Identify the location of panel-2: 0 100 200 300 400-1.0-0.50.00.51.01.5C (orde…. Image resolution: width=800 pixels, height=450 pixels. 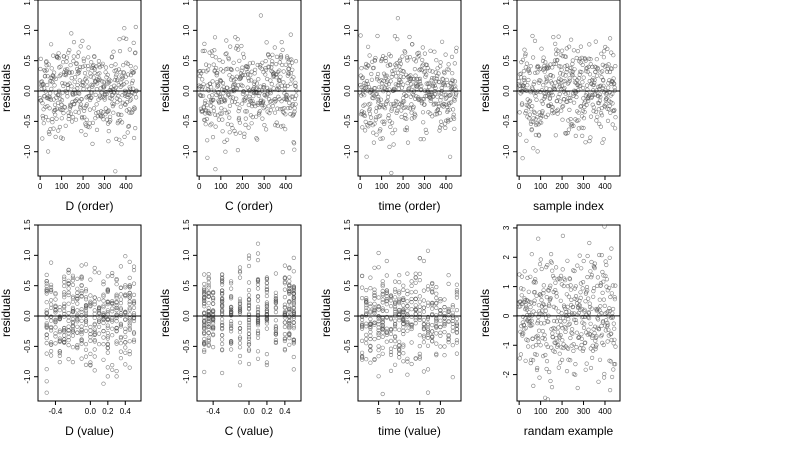
(230, 106).